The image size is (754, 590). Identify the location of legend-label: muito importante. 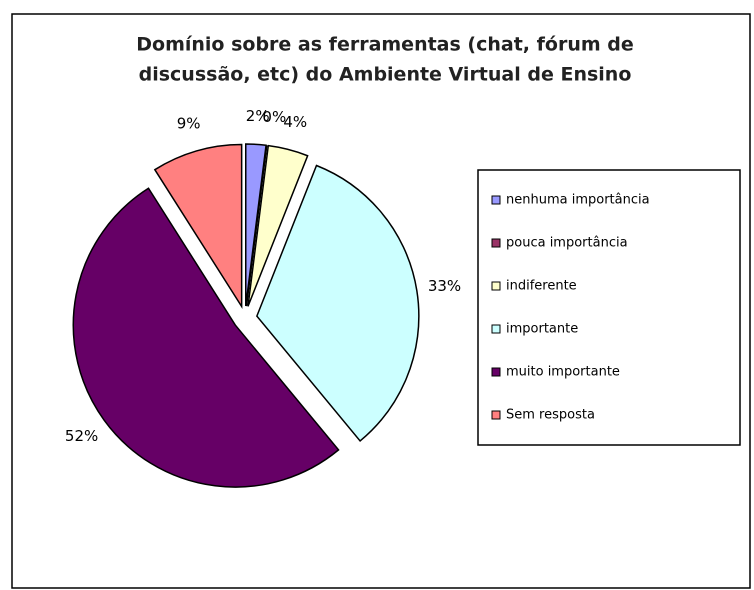
(563, 372).